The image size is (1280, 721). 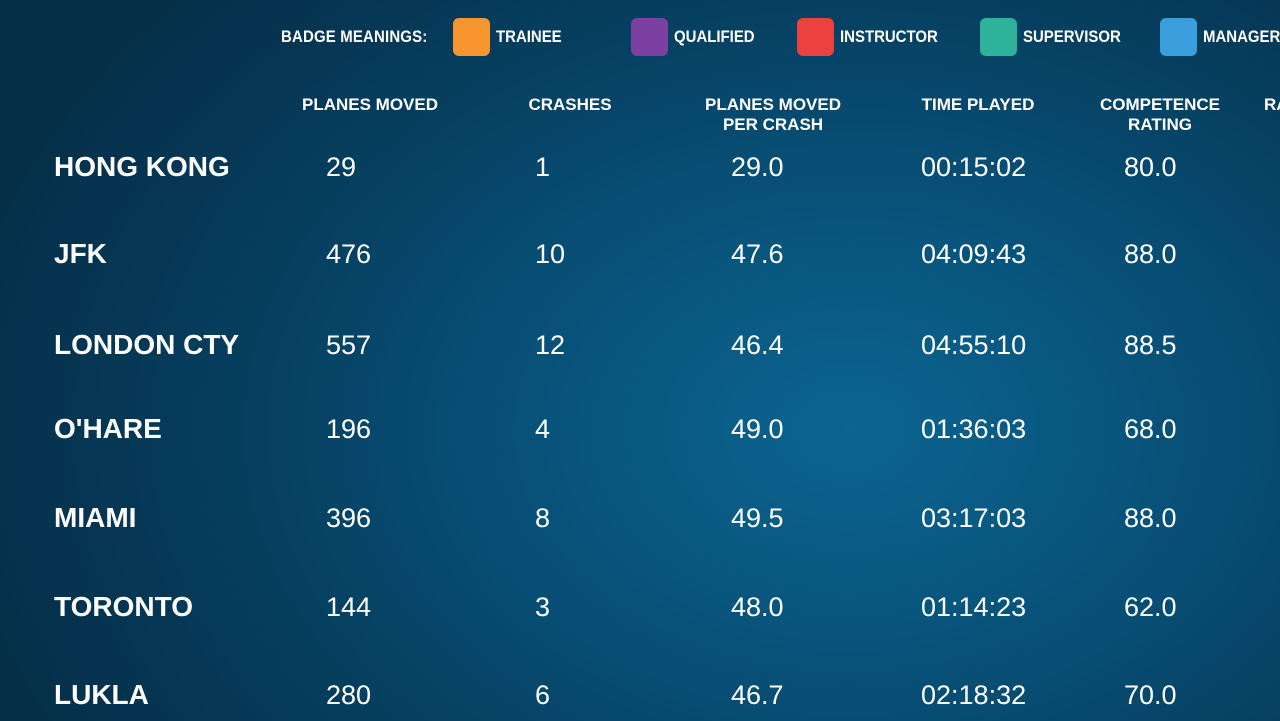 I want to click on table-row: O'HARE 196 4 49.0 01:36:03 68.0, so click(x=640, y=429).